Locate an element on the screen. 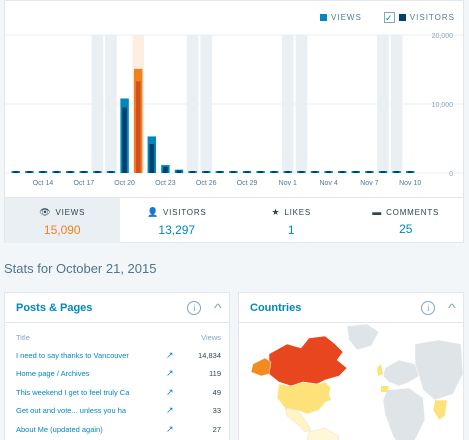  tab-comments: ▬ COMMENTS 25 is located at coordinates (406, 220).